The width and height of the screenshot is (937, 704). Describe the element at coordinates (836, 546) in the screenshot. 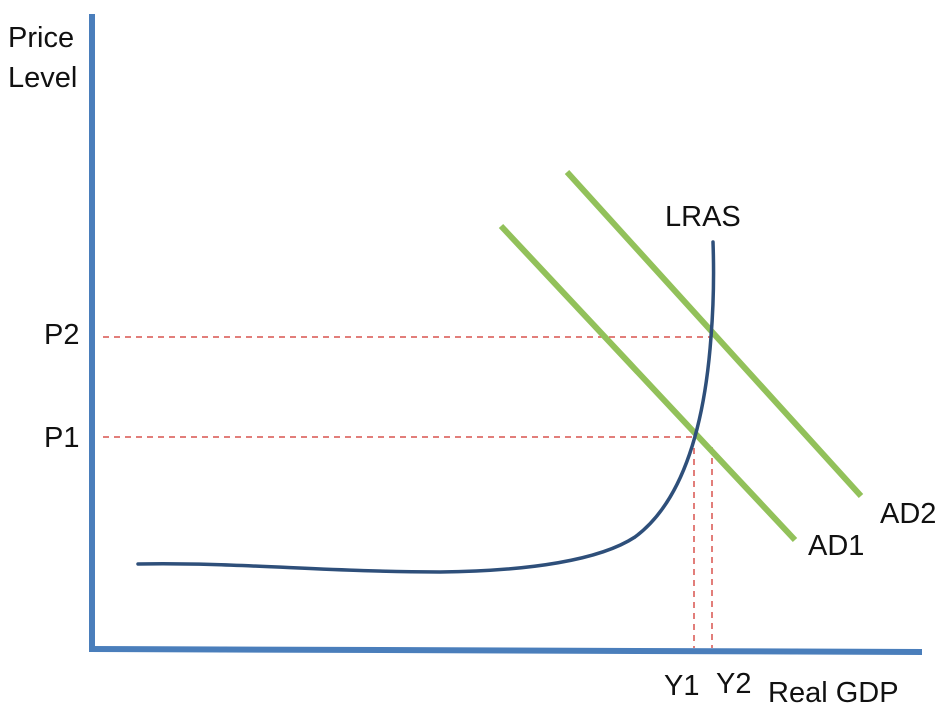

I see `ad1-label: AD1` at that location.